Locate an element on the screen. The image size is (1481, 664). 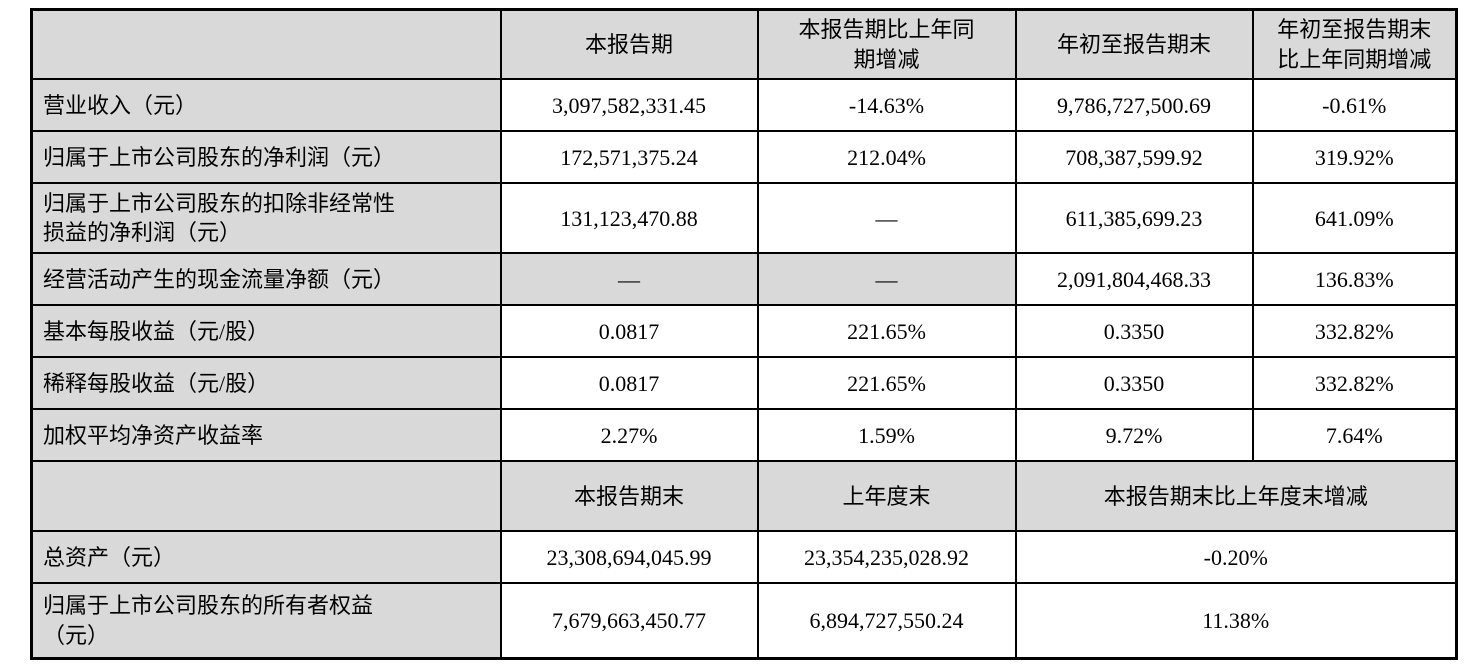
table-subheader-row: 本报告期末 上年度末 本报告期末比上年度末增减 is located at coordinates (744, 496).